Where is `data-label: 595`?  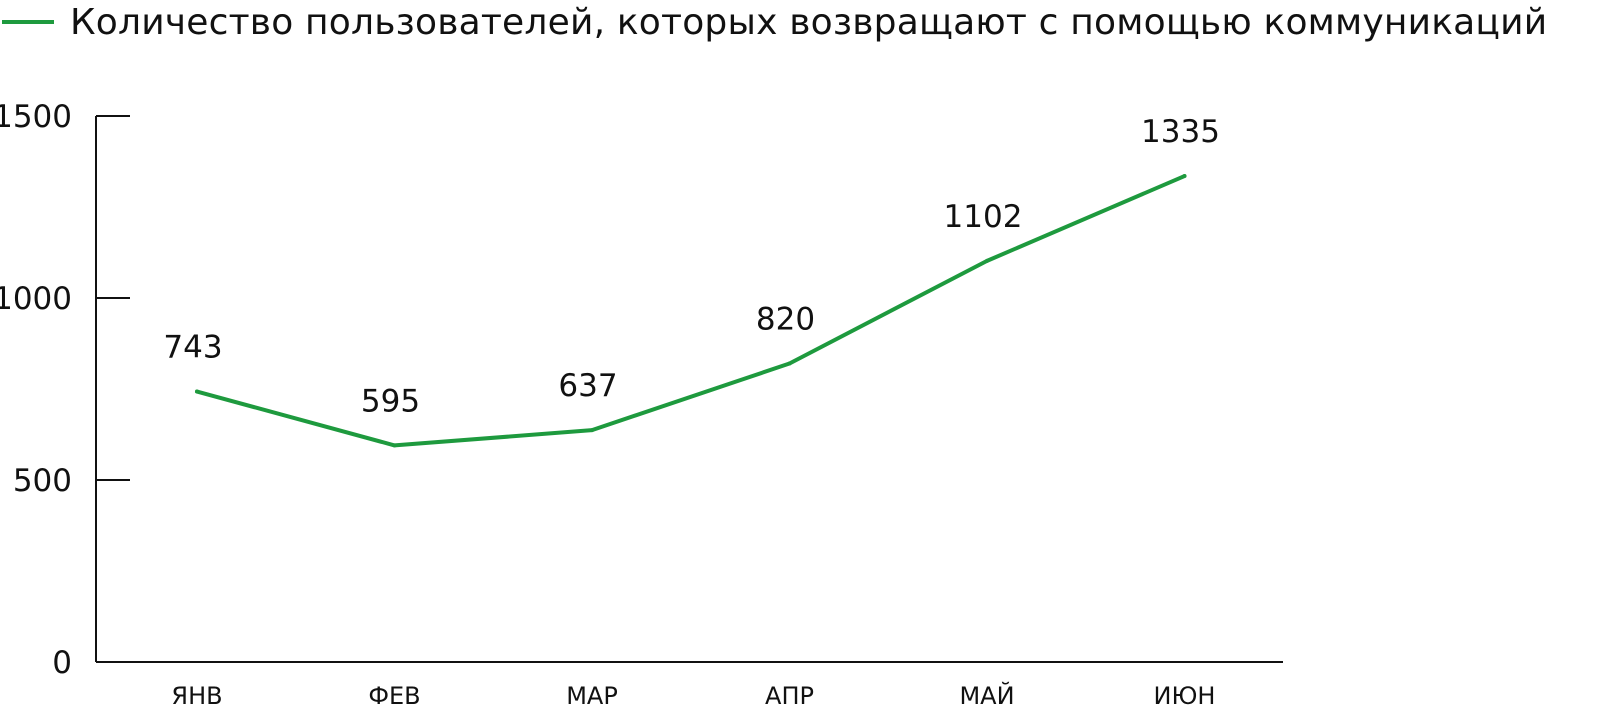
data-label: 595 is located at coordinates (390, 401).